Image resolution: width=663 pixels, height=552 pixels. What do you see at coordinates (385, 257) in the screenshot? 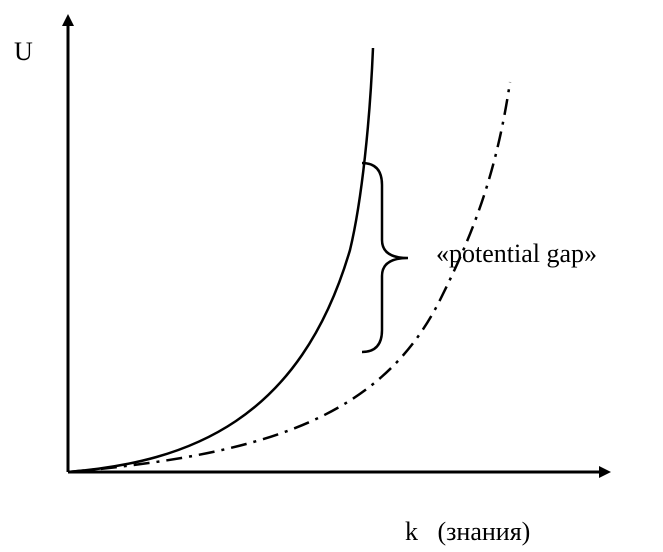
I see `curly-brace` at bounding box center [385, 257].